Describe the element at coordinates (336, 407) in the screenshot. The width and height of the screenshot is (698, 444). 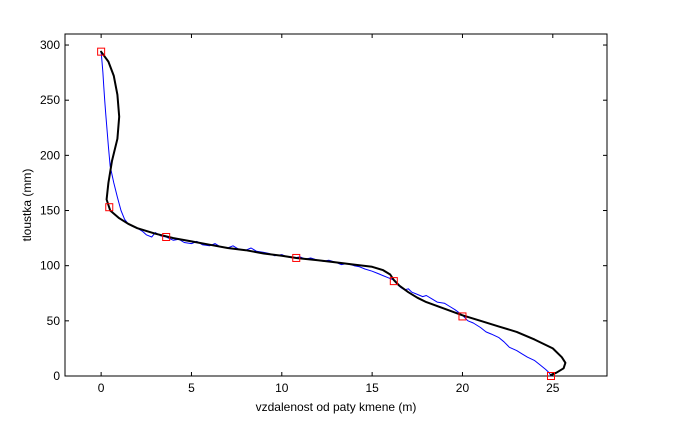
I see `x-axis-label: vzdalenost od paty kmene (m)` at that location.